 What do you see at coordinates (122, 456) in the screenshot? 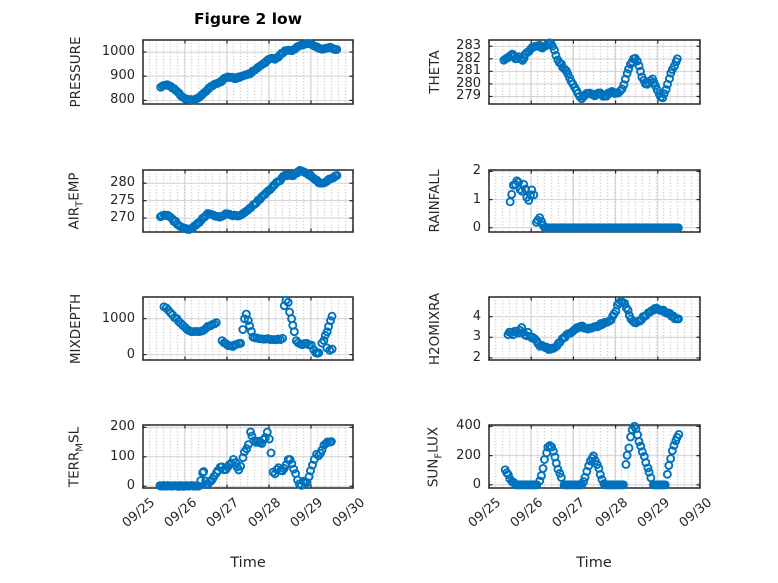
I see `y-tick-label: 100` at bounding box center [122, 456].